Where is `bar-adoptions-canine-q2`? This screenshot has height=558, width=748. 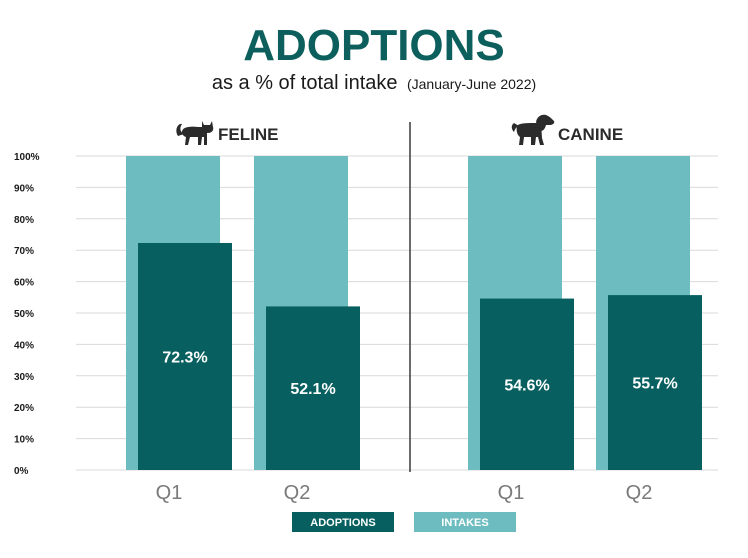 bar-adoptions-canine-q2 is located at coordinates (655, 382).